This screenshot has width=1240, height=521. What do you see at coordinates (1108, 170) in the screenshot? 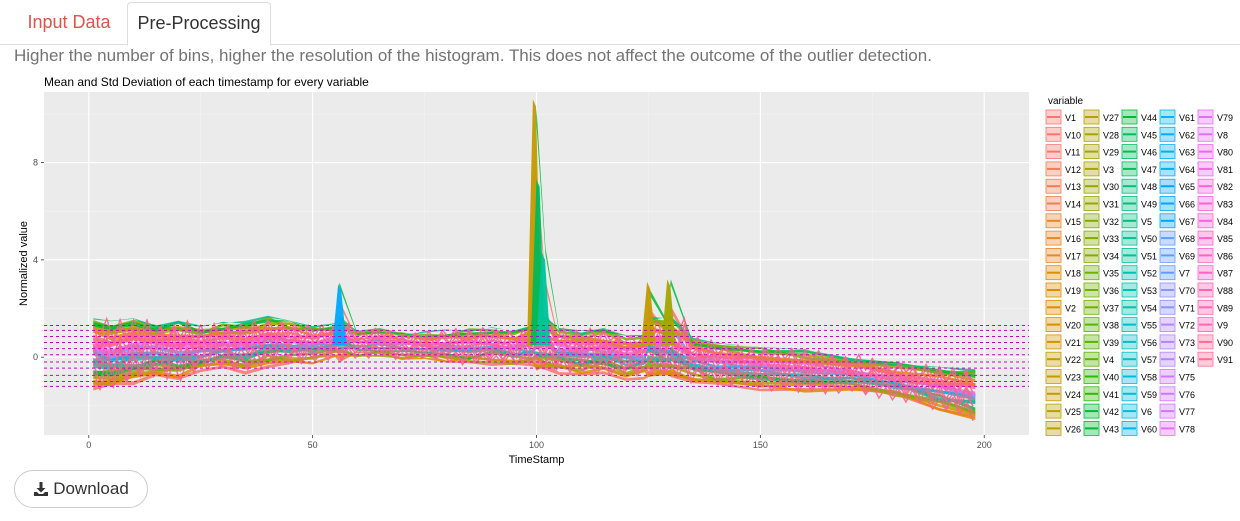
I see `legend-label: V3` at bounding box center [1108, 170].